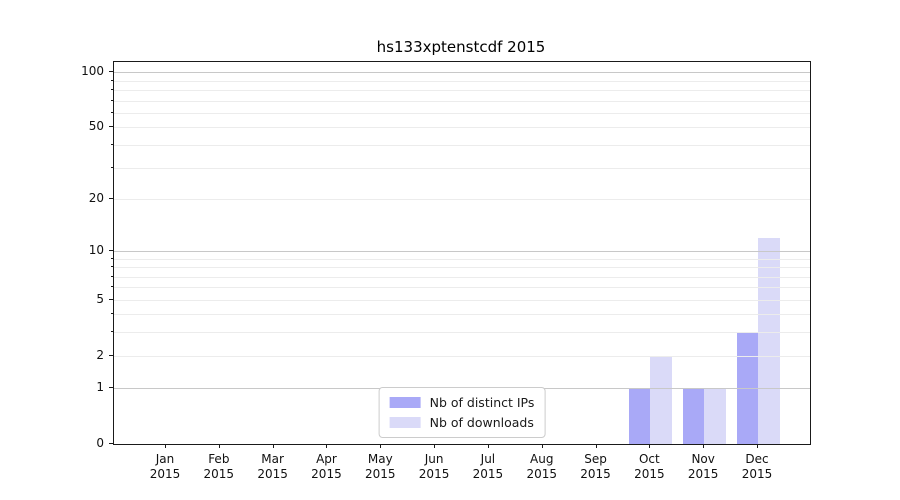 Image resolution: width=900 pixels, height=500 pixels. What do you see at coordinates (326, 459) in the screenshot?
I see `x-tick-month: Apr` at bounding box center [326, 459].